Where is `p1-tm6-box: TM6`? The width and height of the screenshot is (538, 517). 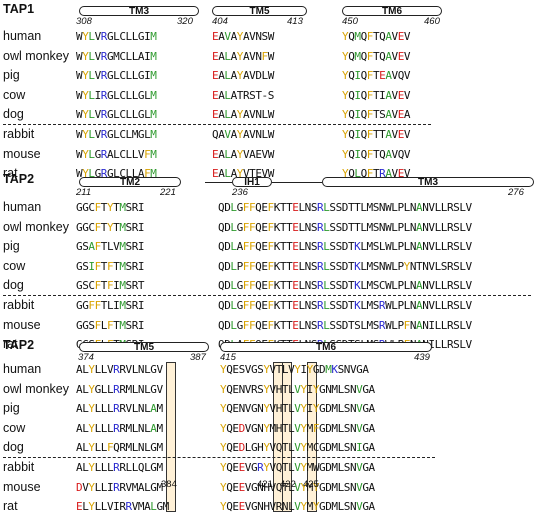 p1-tm6-box: TM6 is located at coordinates (392, 11).